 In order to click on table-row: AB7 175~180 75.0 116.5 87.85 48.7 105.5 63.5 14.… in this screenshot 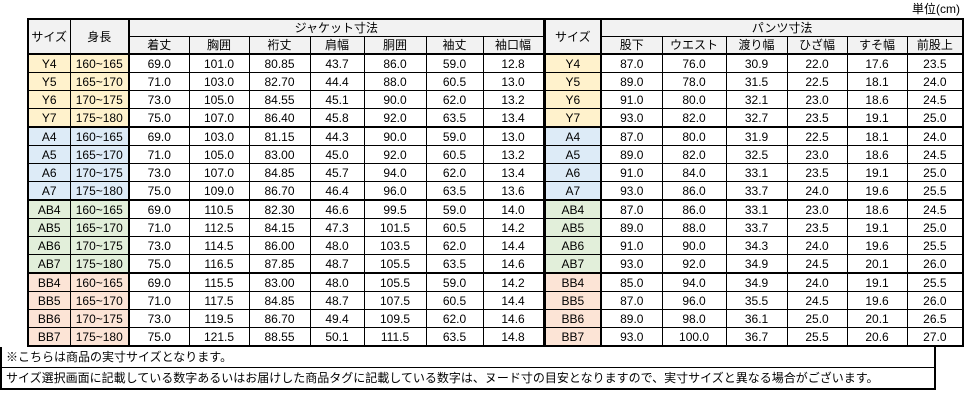, I will do `click(495, 264)`.